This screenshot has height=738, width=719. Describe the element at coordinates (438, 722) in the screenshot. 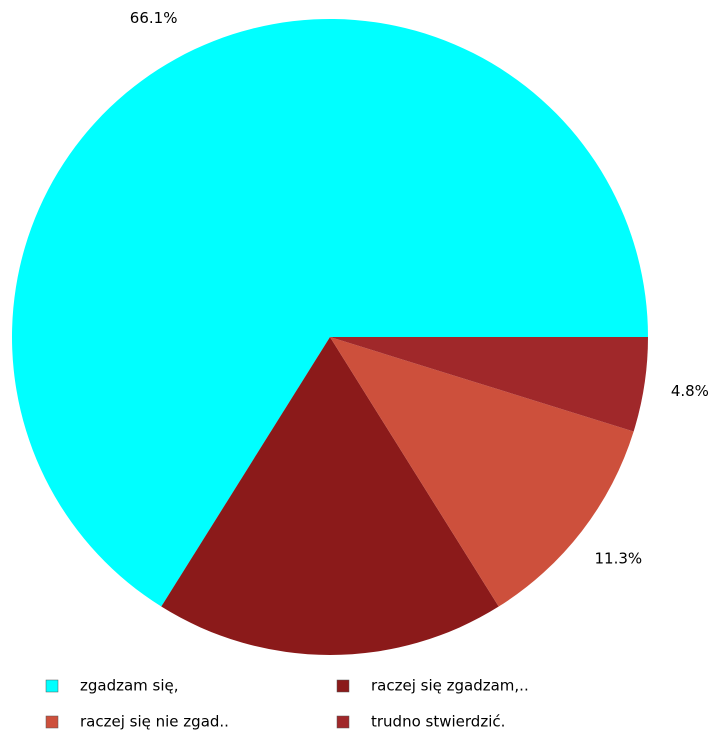

I see `legend-label: trudno stwierdzić.` at that location.